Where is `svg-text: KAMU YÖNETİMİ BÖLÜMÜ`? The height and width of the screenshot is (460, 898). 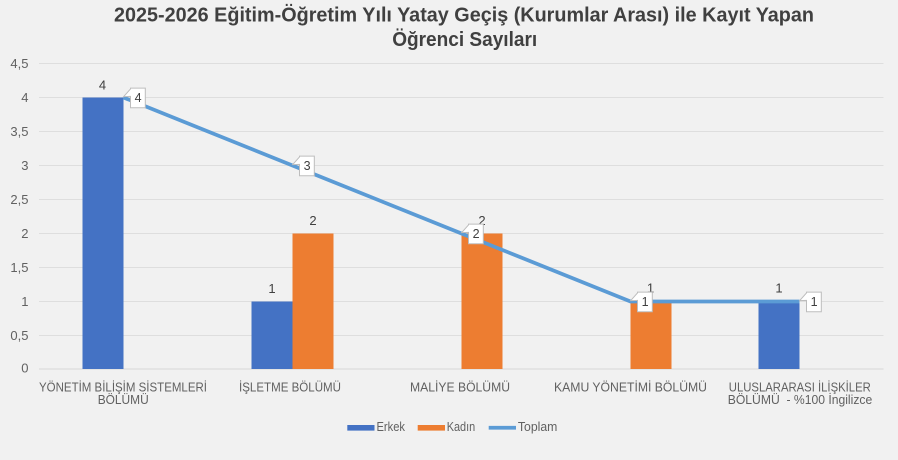 svg-text: KAMU YÖNETİMİ BÖLÜMÜ is located at coordinates (630, 387).